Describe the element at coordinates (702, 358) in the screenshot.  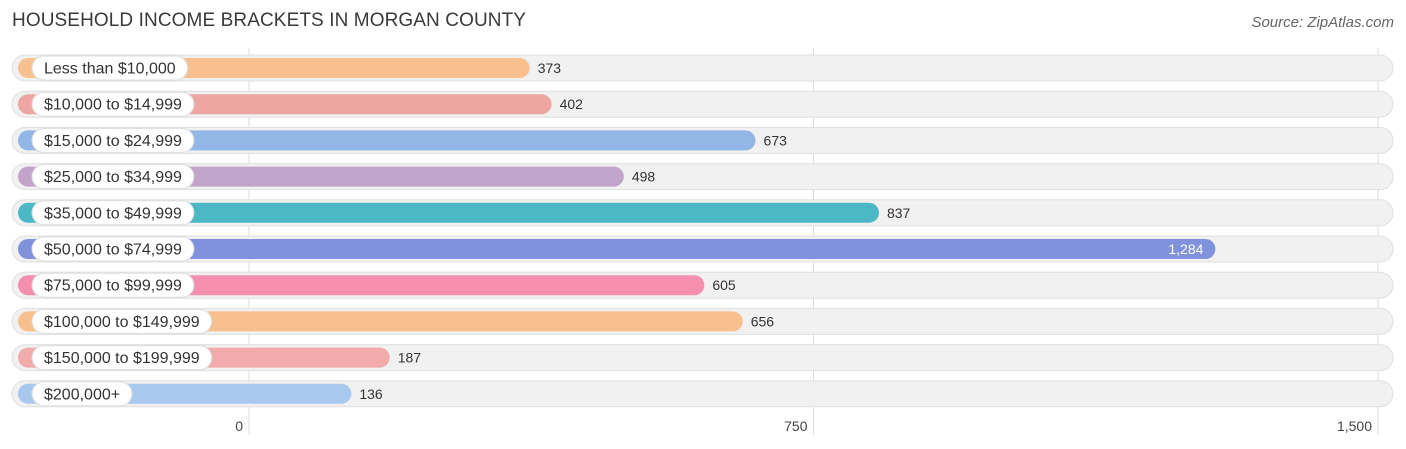
I see `bar-row: $150,000 to $199,999 187` at that location.